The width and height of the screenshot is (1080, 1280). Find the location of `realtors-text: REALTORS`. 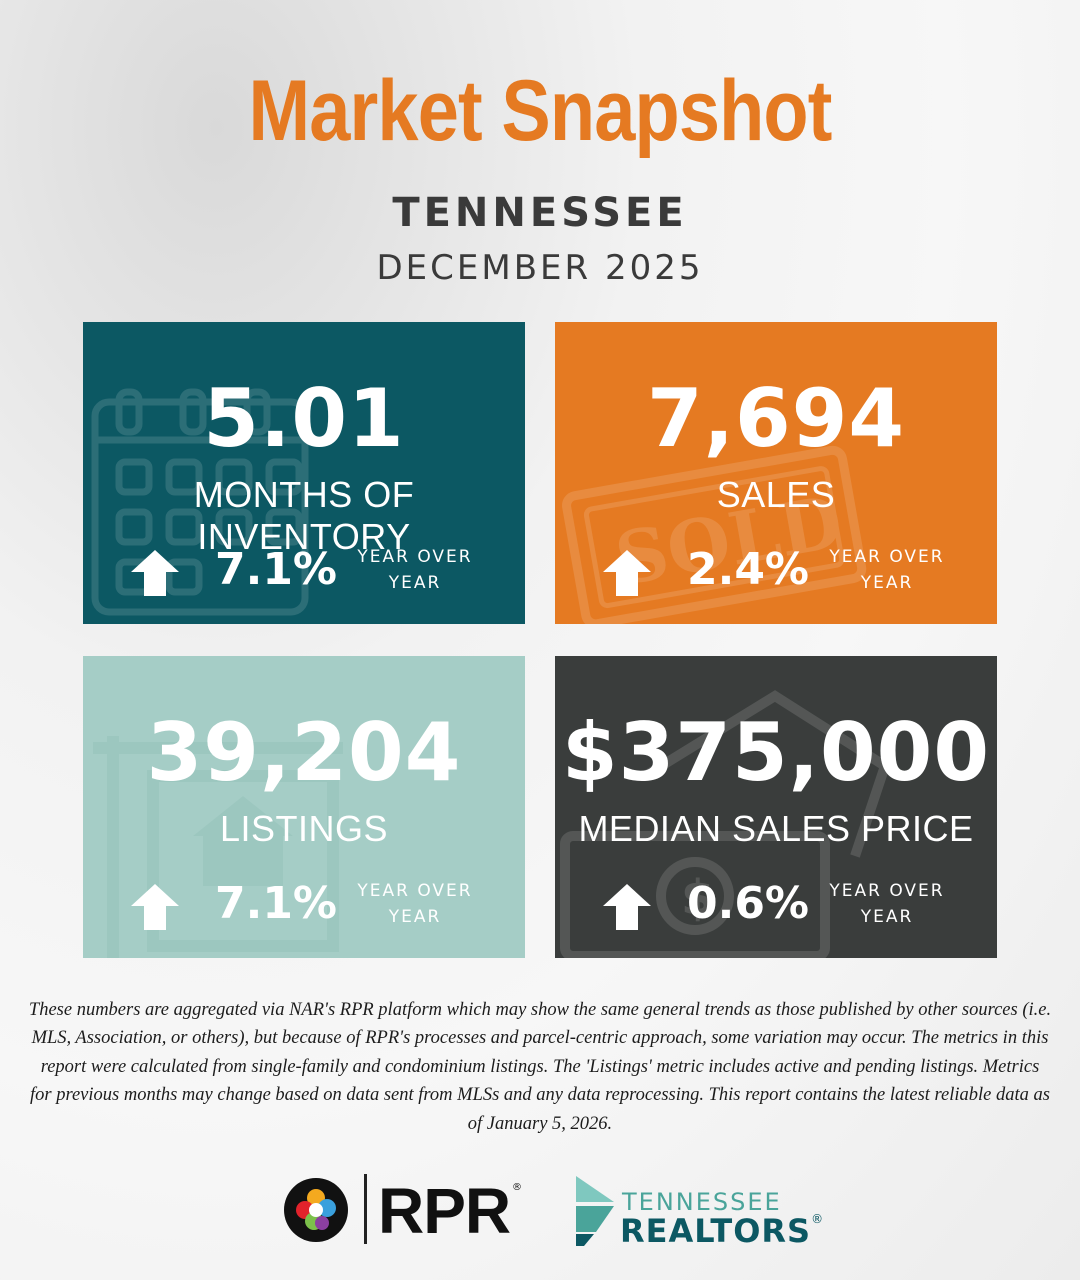

realtors-text: REALTORS is located at coordinates (716, 1231).